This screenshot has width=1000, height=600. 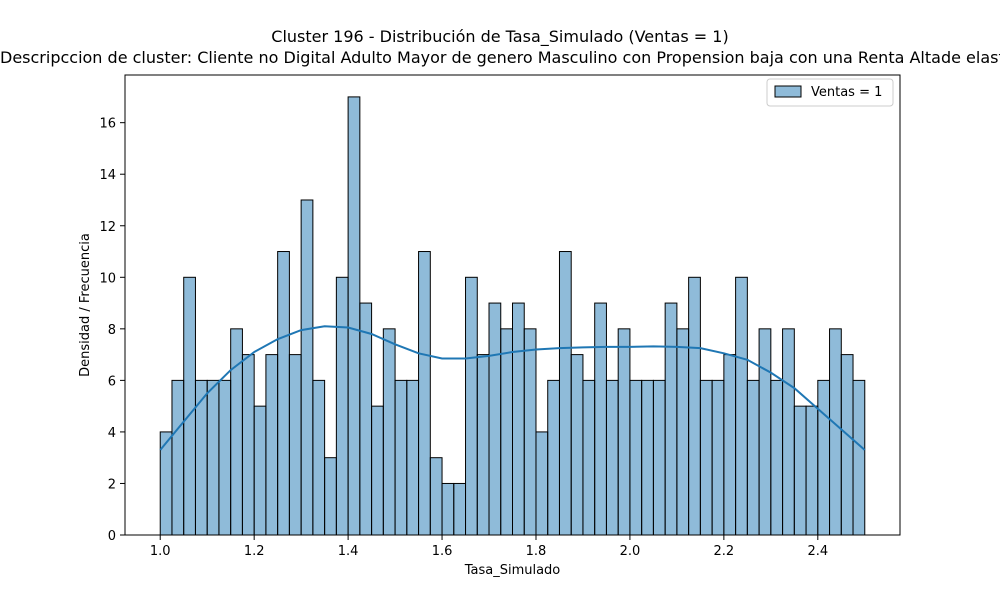 I want to click on kde-line, so click(x=512, y=388).